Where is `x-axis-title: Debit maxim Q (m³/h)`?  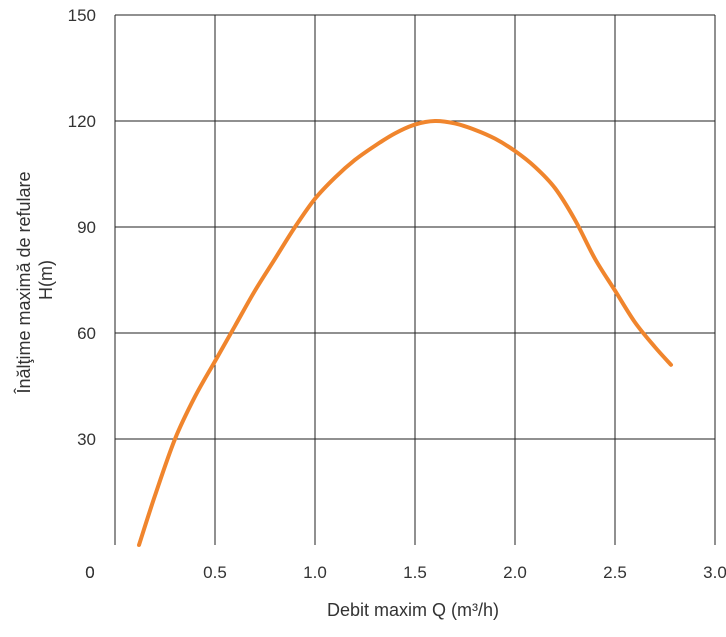
x-axis-title: Debit maxim Q (m³/h) is located at coordinates (413, 610).